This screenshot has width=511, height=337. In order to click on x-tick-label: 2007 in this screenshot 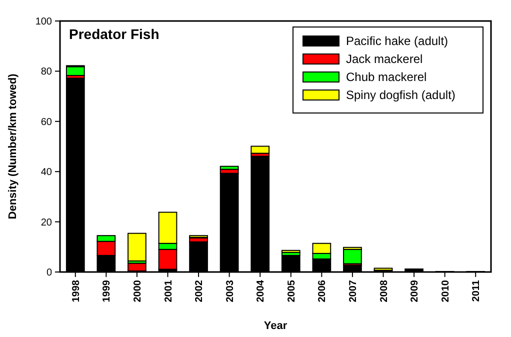, I will do `click(353, 291)`.